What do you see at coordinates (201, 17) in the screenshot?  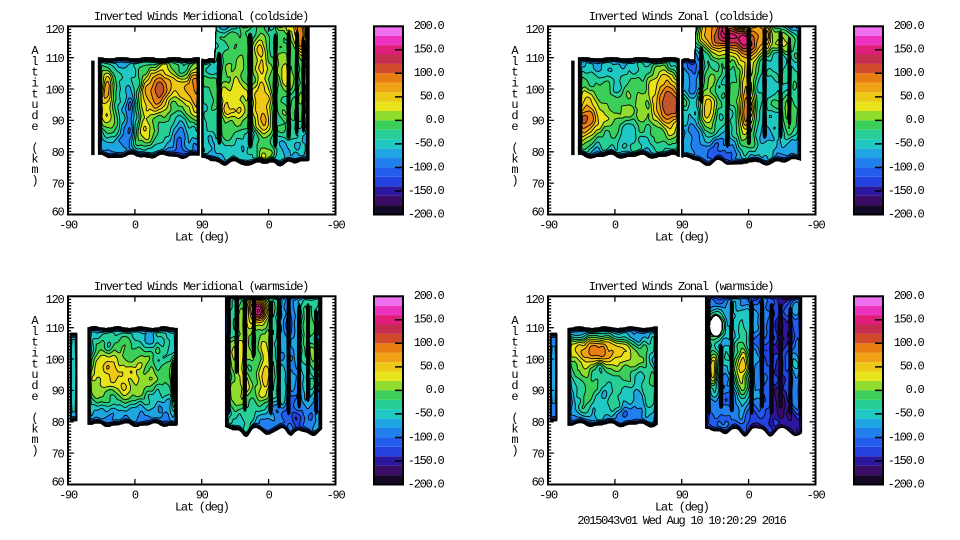 I see `svg-text:Inverted Winds Meridional (col: Inverted Winds Meridional (coldside)` at bounding box center [201, 17].